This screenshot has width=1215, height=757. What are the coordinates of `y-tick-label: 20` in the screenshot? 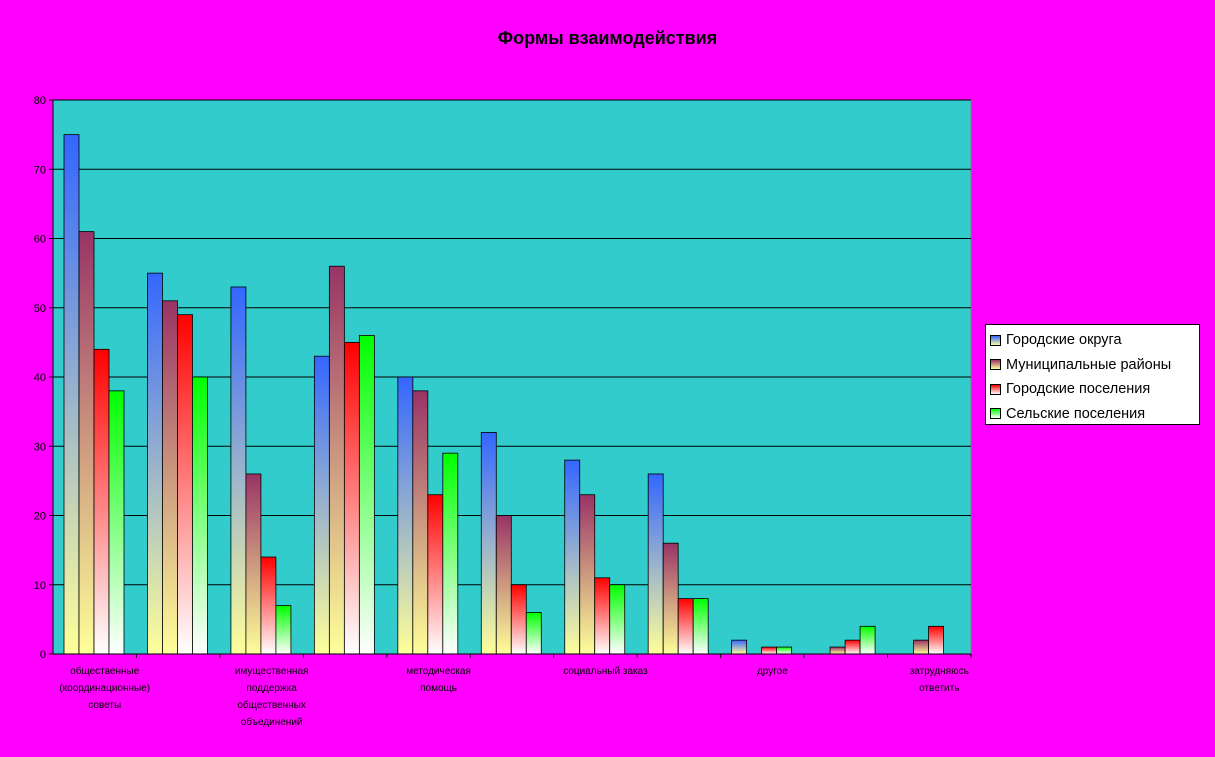 It's located at (40, 517).